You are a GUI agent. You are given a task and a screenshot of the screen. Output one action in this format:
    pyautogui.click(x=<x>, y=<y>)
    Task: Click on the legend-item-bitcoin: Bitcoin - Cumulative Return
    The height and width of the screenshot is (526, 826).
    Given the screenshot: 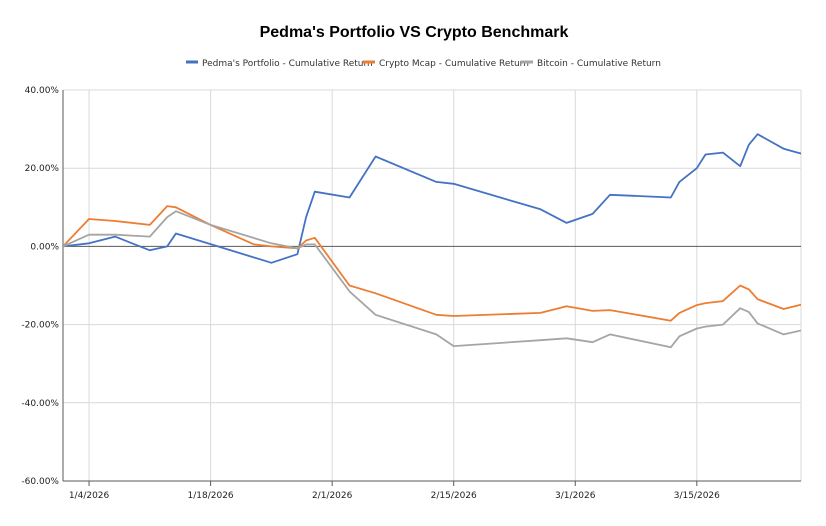 What is the action you would take?
    pyautogui.click(x=591, y=64)
    